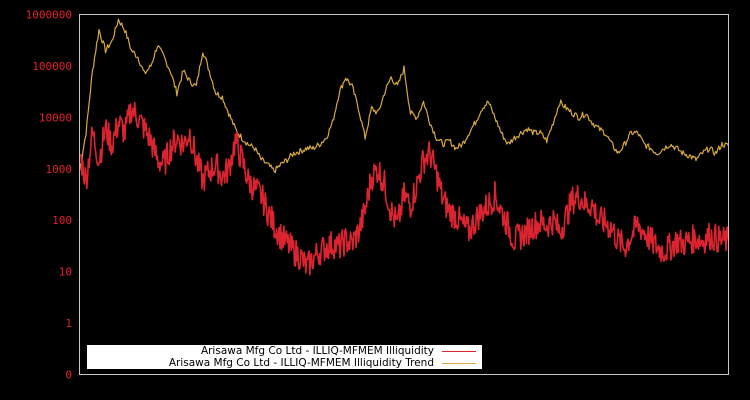 Image resolution: width=750 pixels, height=400 pixels. I want to click on y-axis-tick-labels: 0 1 10 100 1000 10000 100000 1000000, so click(49, 195).